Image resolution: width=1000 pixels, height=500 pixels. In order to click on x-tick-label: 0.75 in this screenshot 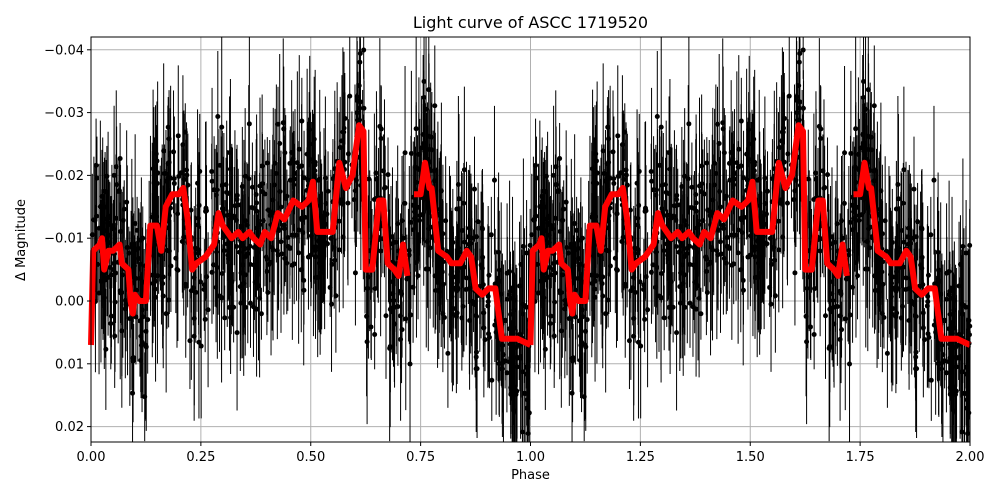, I will do `click(420, 457)`.